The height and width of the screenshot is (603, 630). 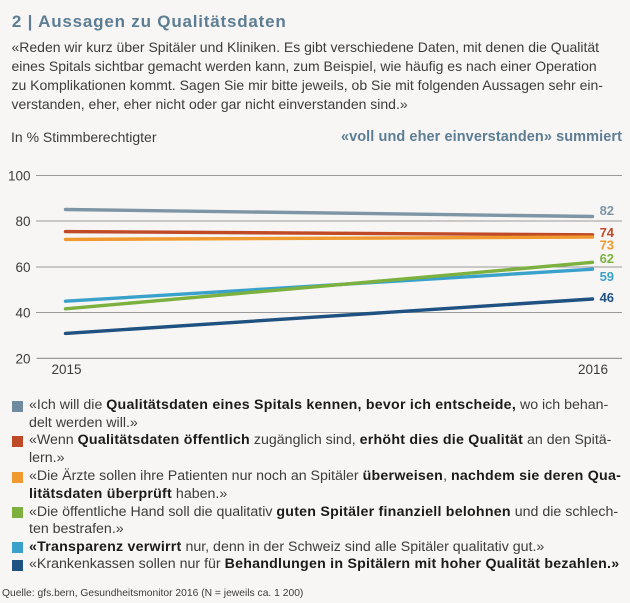 I want to click on svg-text: 46, so click(x=607, y=297).